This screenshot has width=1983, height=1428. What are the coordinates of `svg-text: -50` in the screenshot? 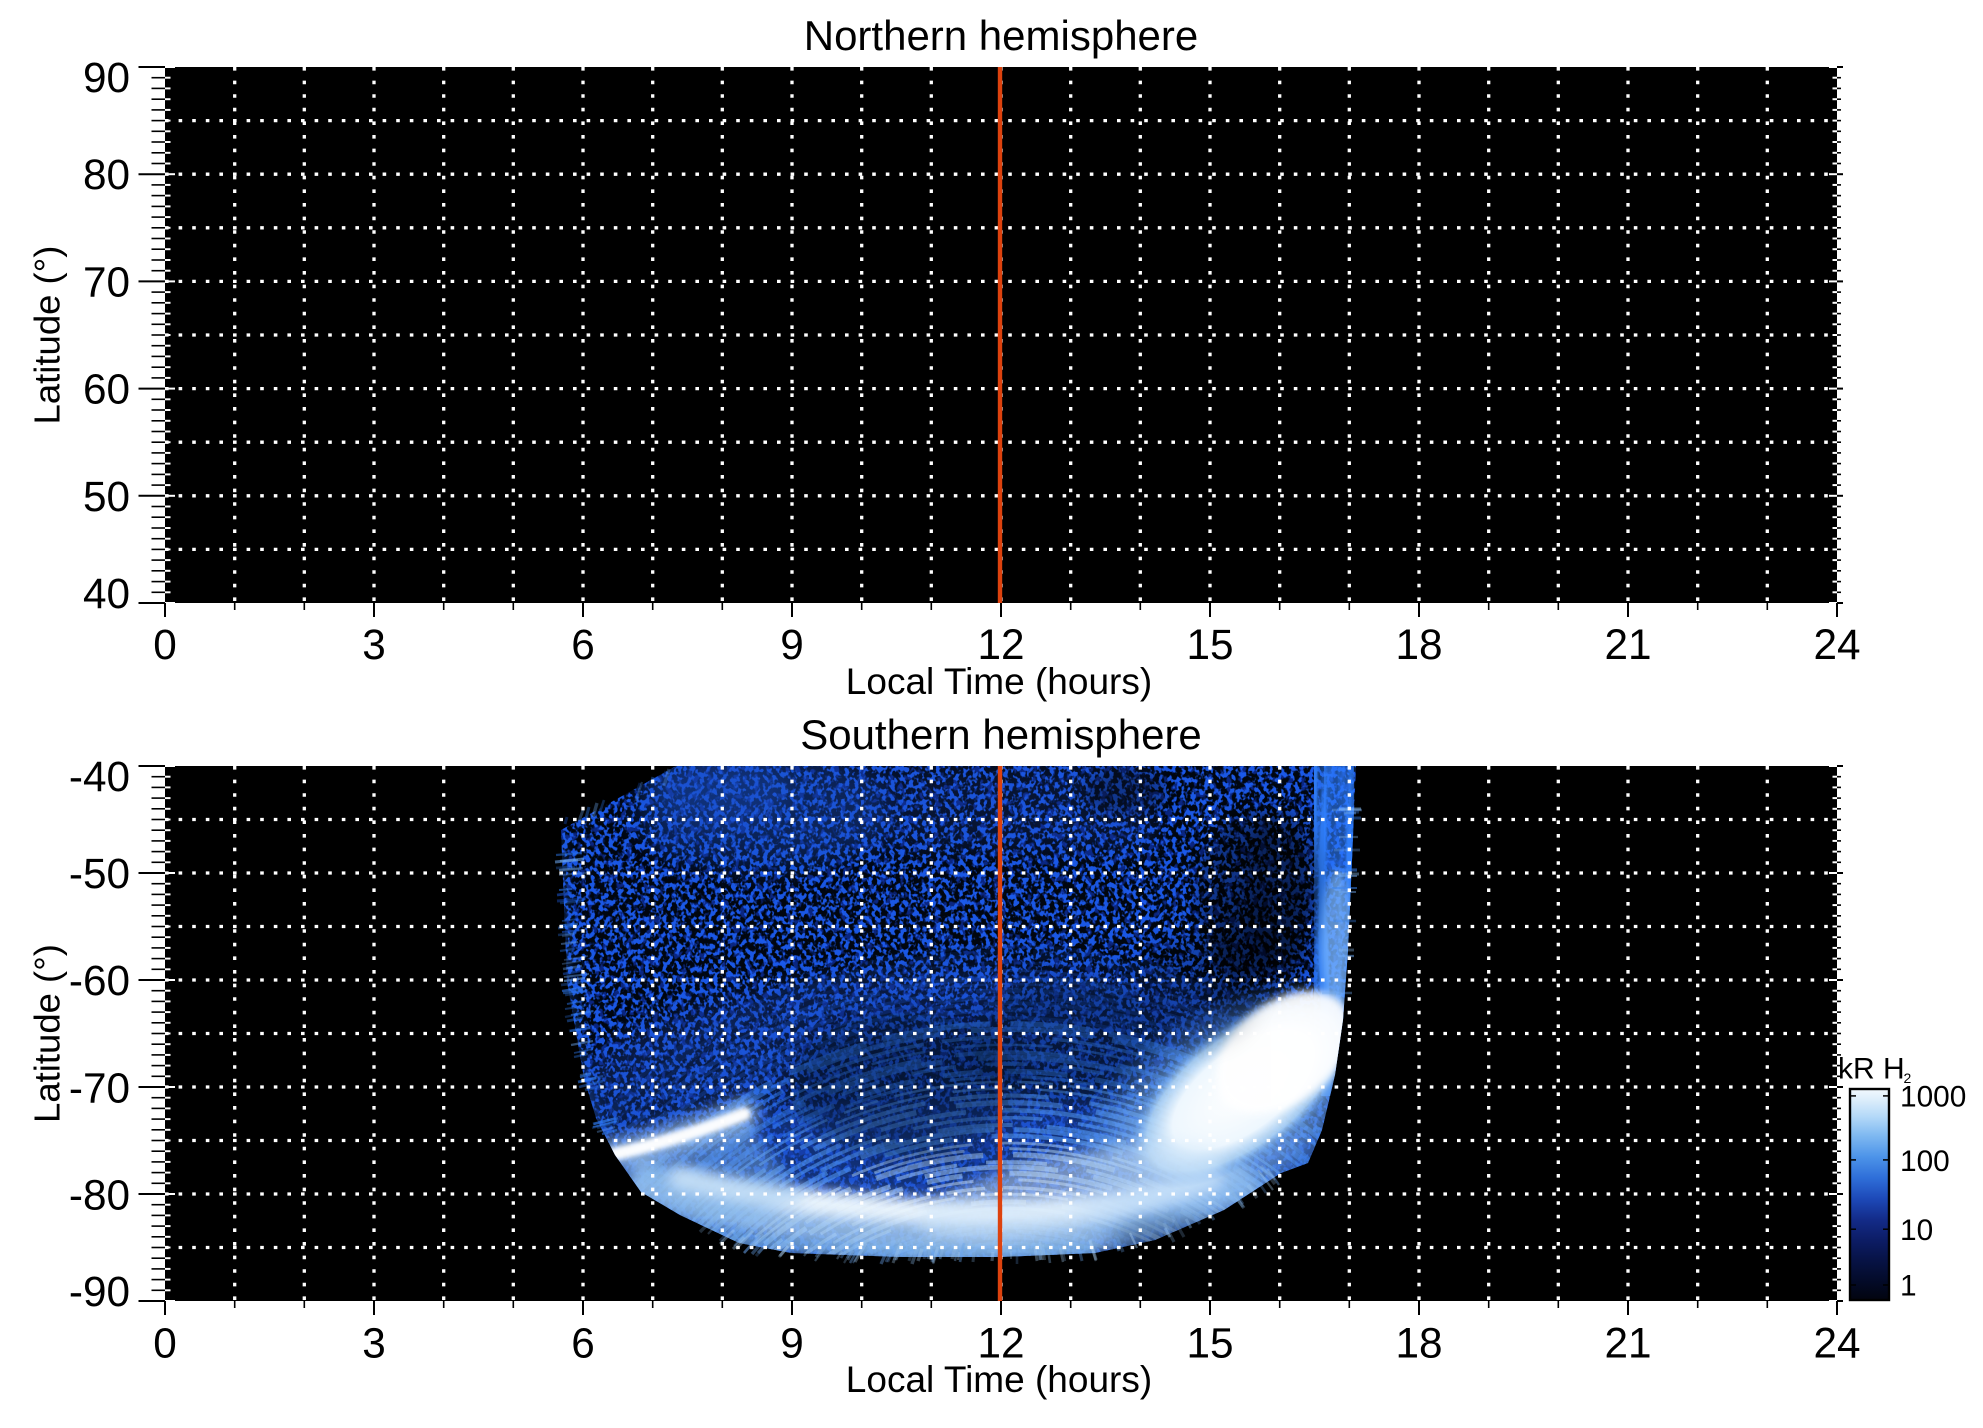 It's located at (99, 873).